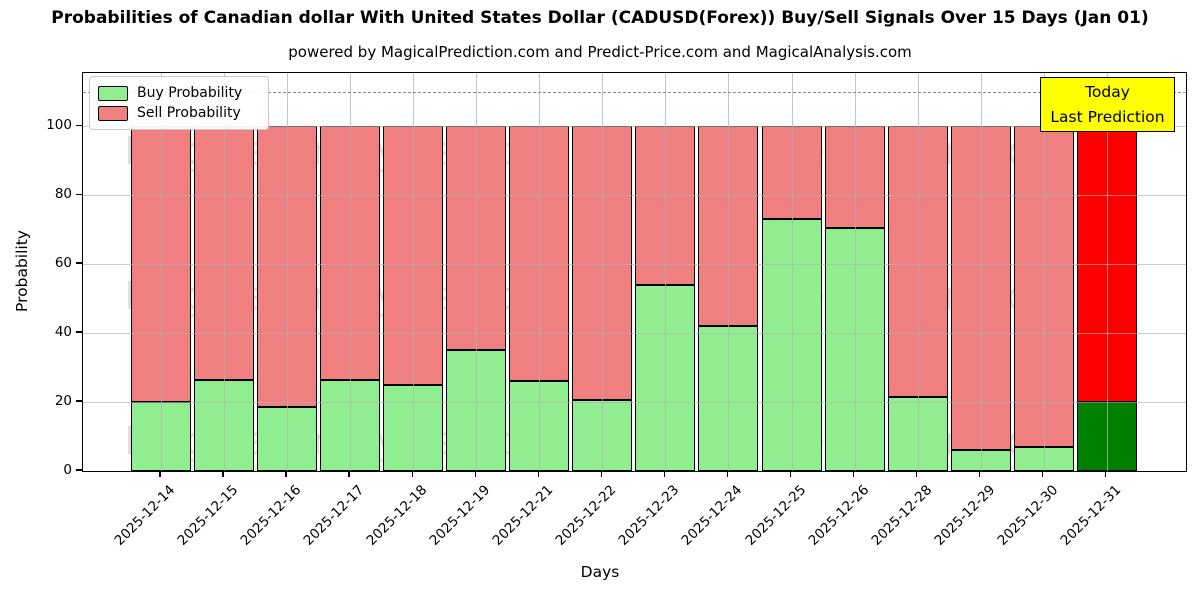 This screenshot has width=1200, height=600. What do you see at coordinates (113, 93) in the screenshot?
I see `buy-swatch-icon` at bounding box center [113, 93].